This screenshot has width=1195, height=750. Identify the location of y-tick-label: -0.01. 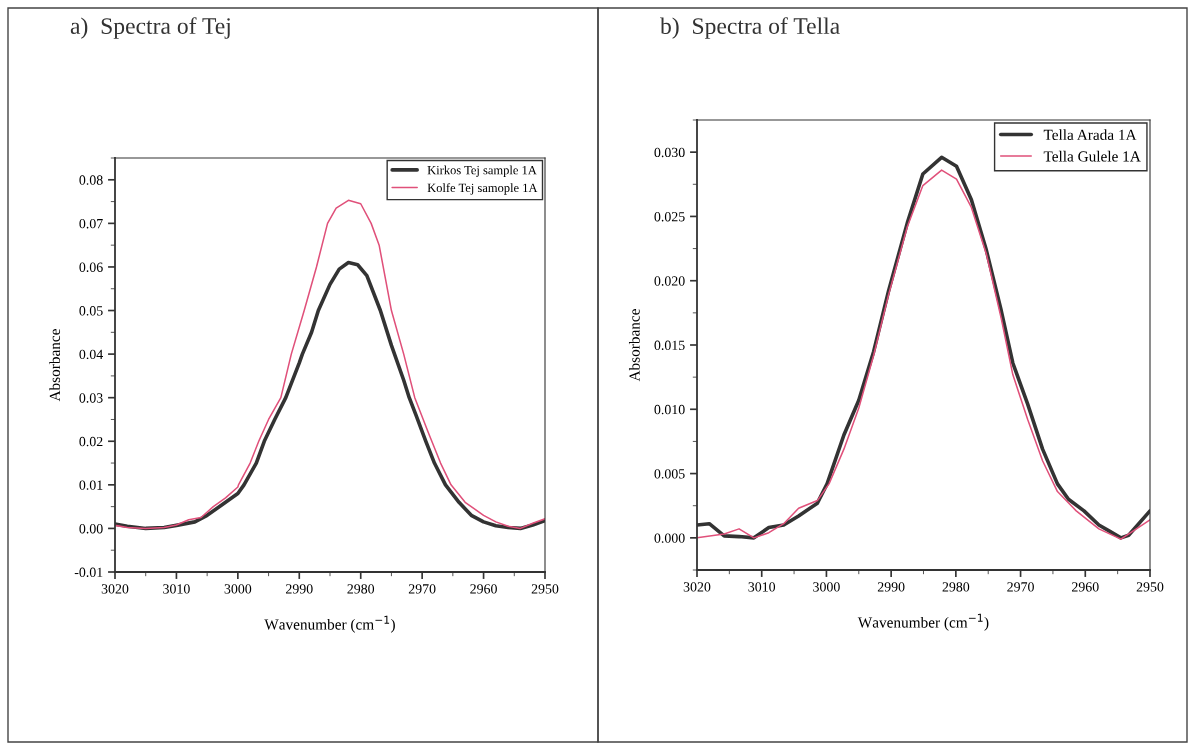
(88, 572).